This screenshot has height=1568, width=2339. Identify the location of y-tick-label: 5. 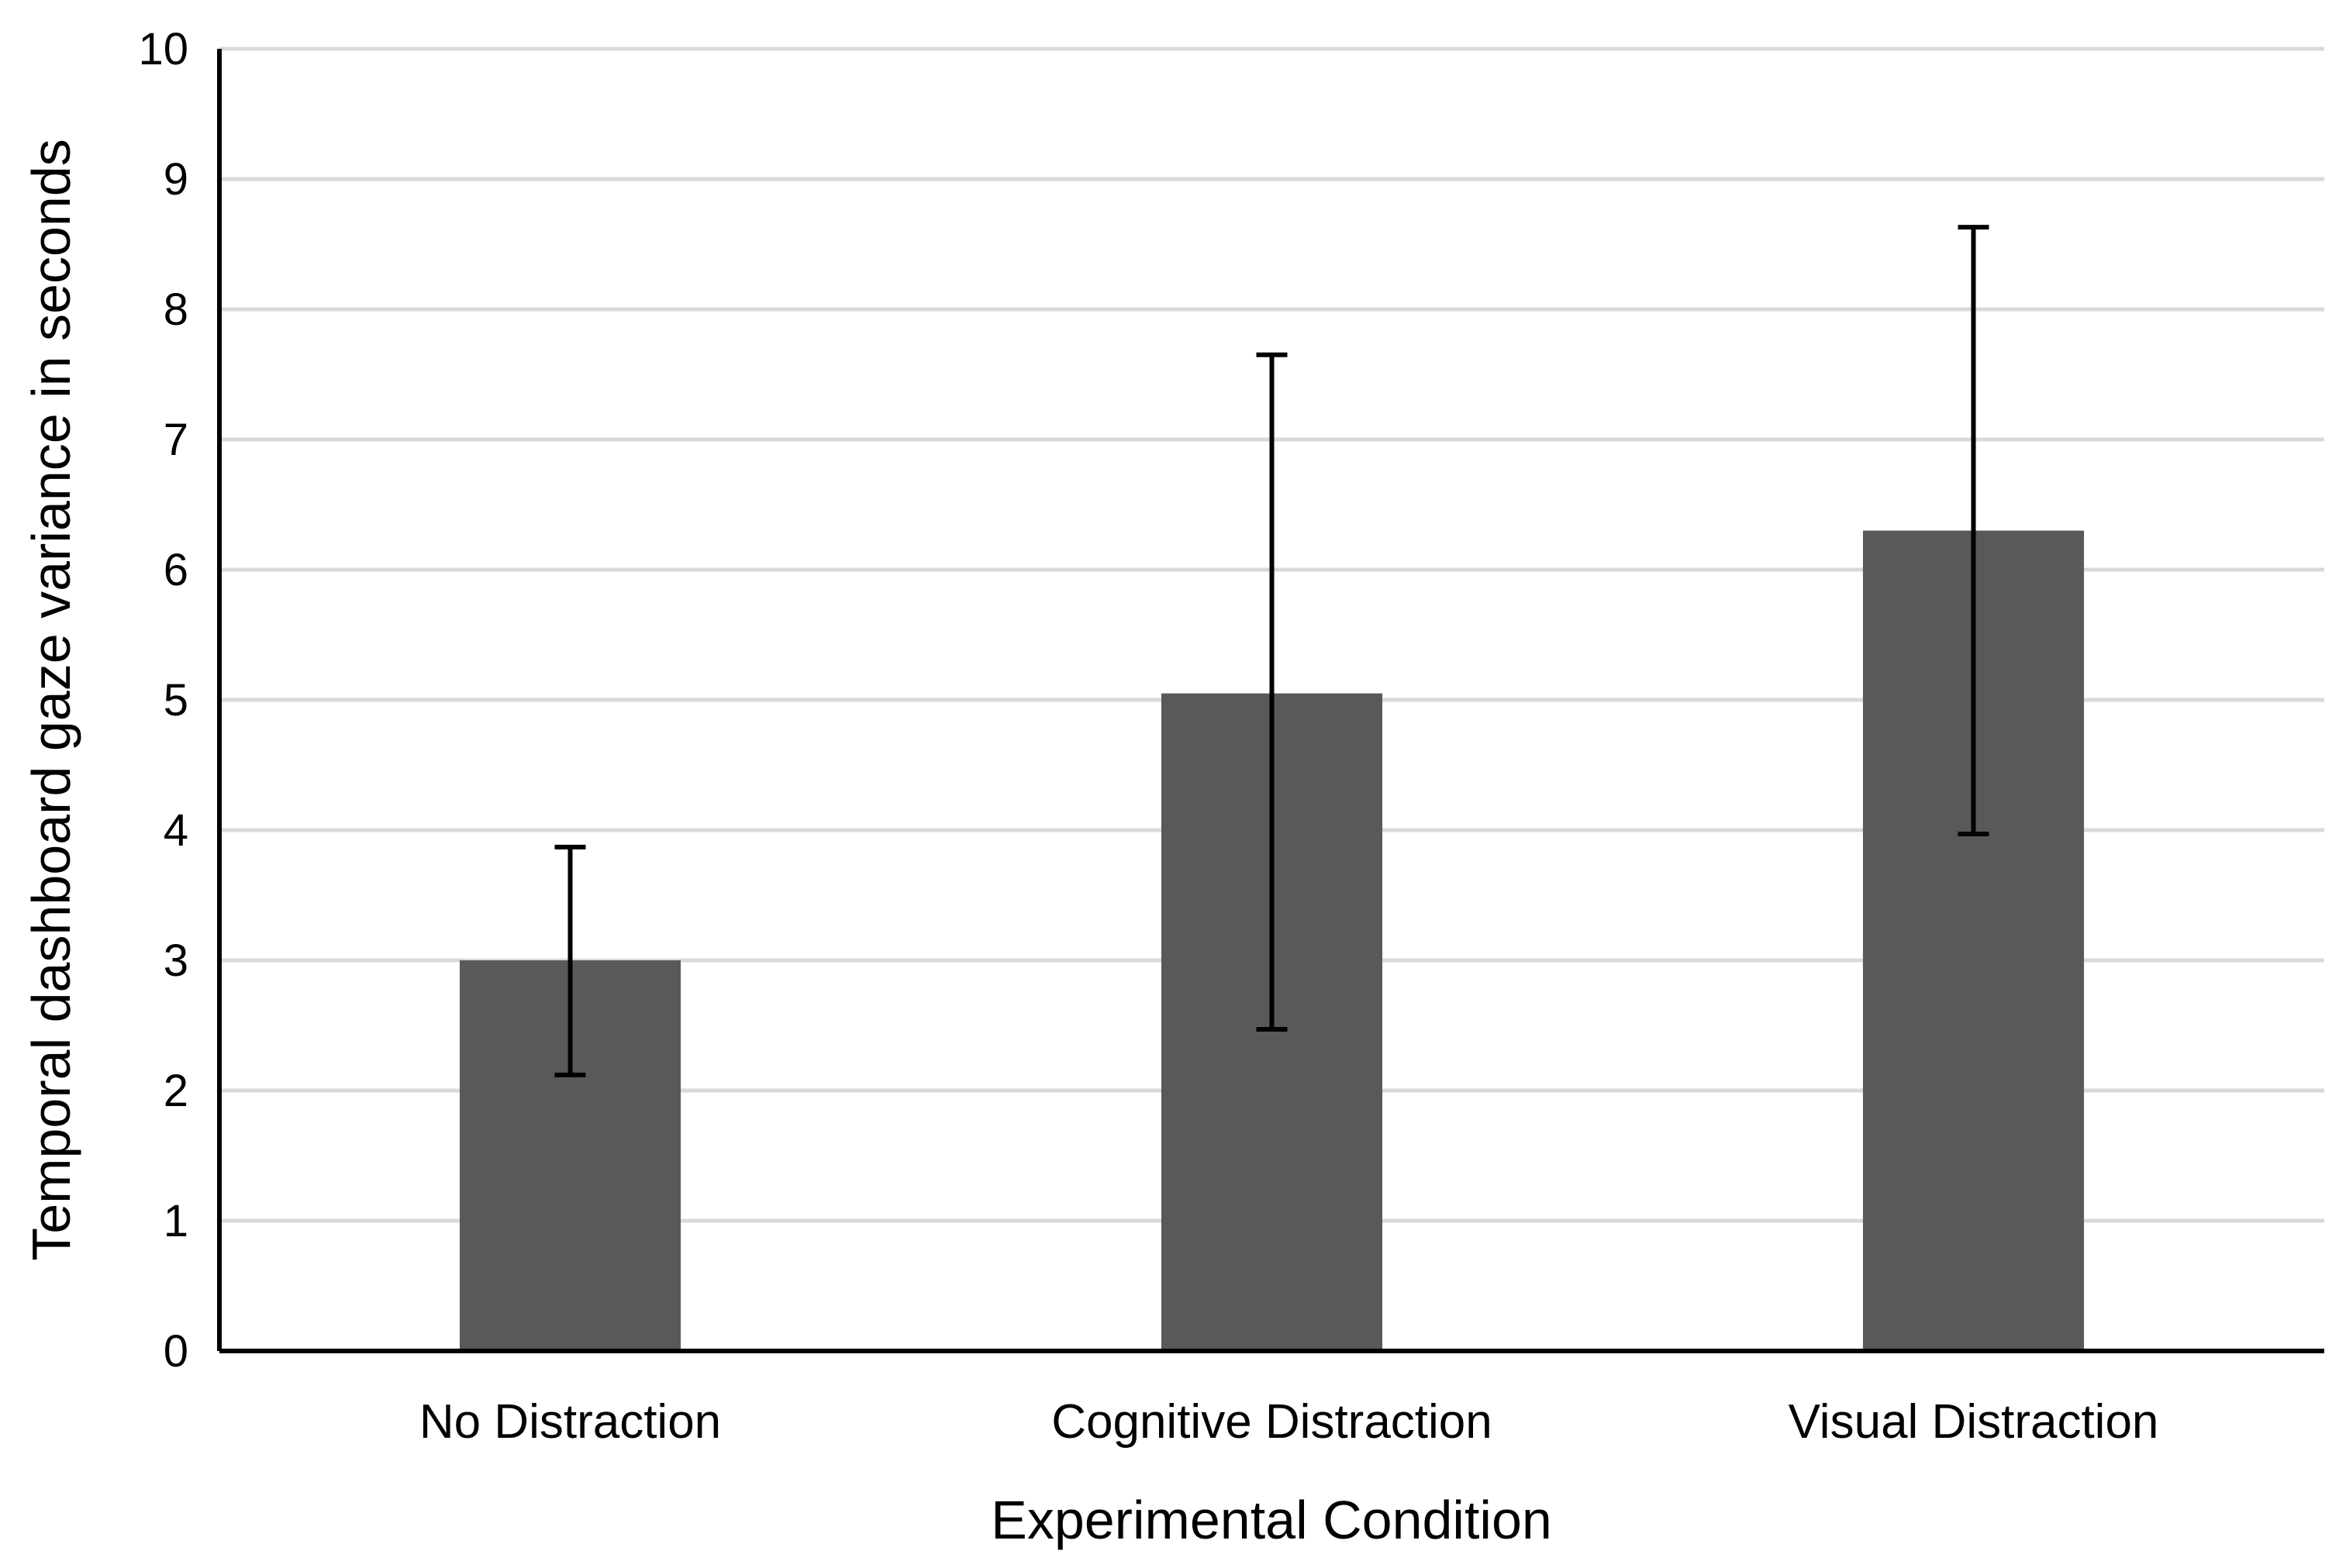
(176, 700).